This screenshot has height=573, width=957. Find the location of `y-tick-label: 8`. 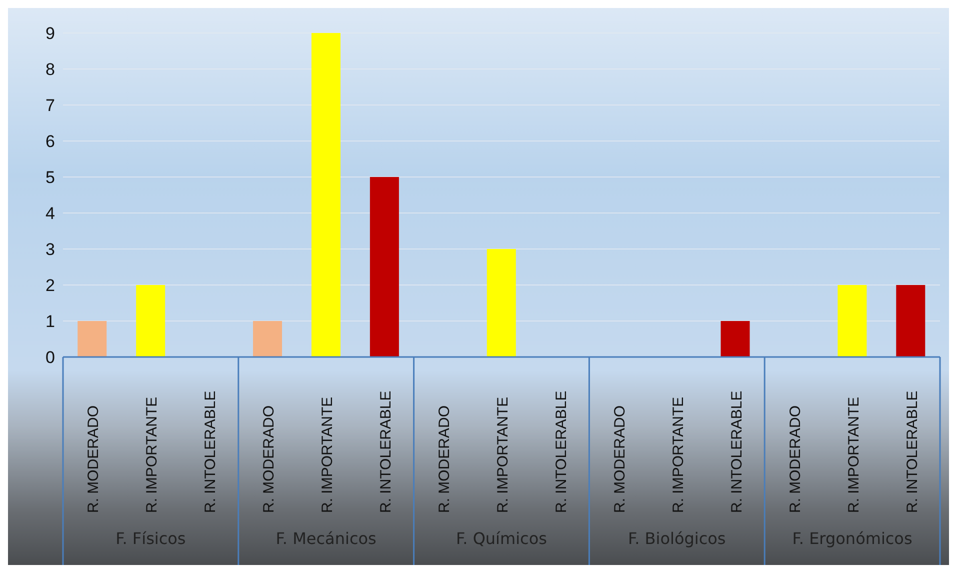

y-tick-label: 8 is located at coordinates (50, 70).